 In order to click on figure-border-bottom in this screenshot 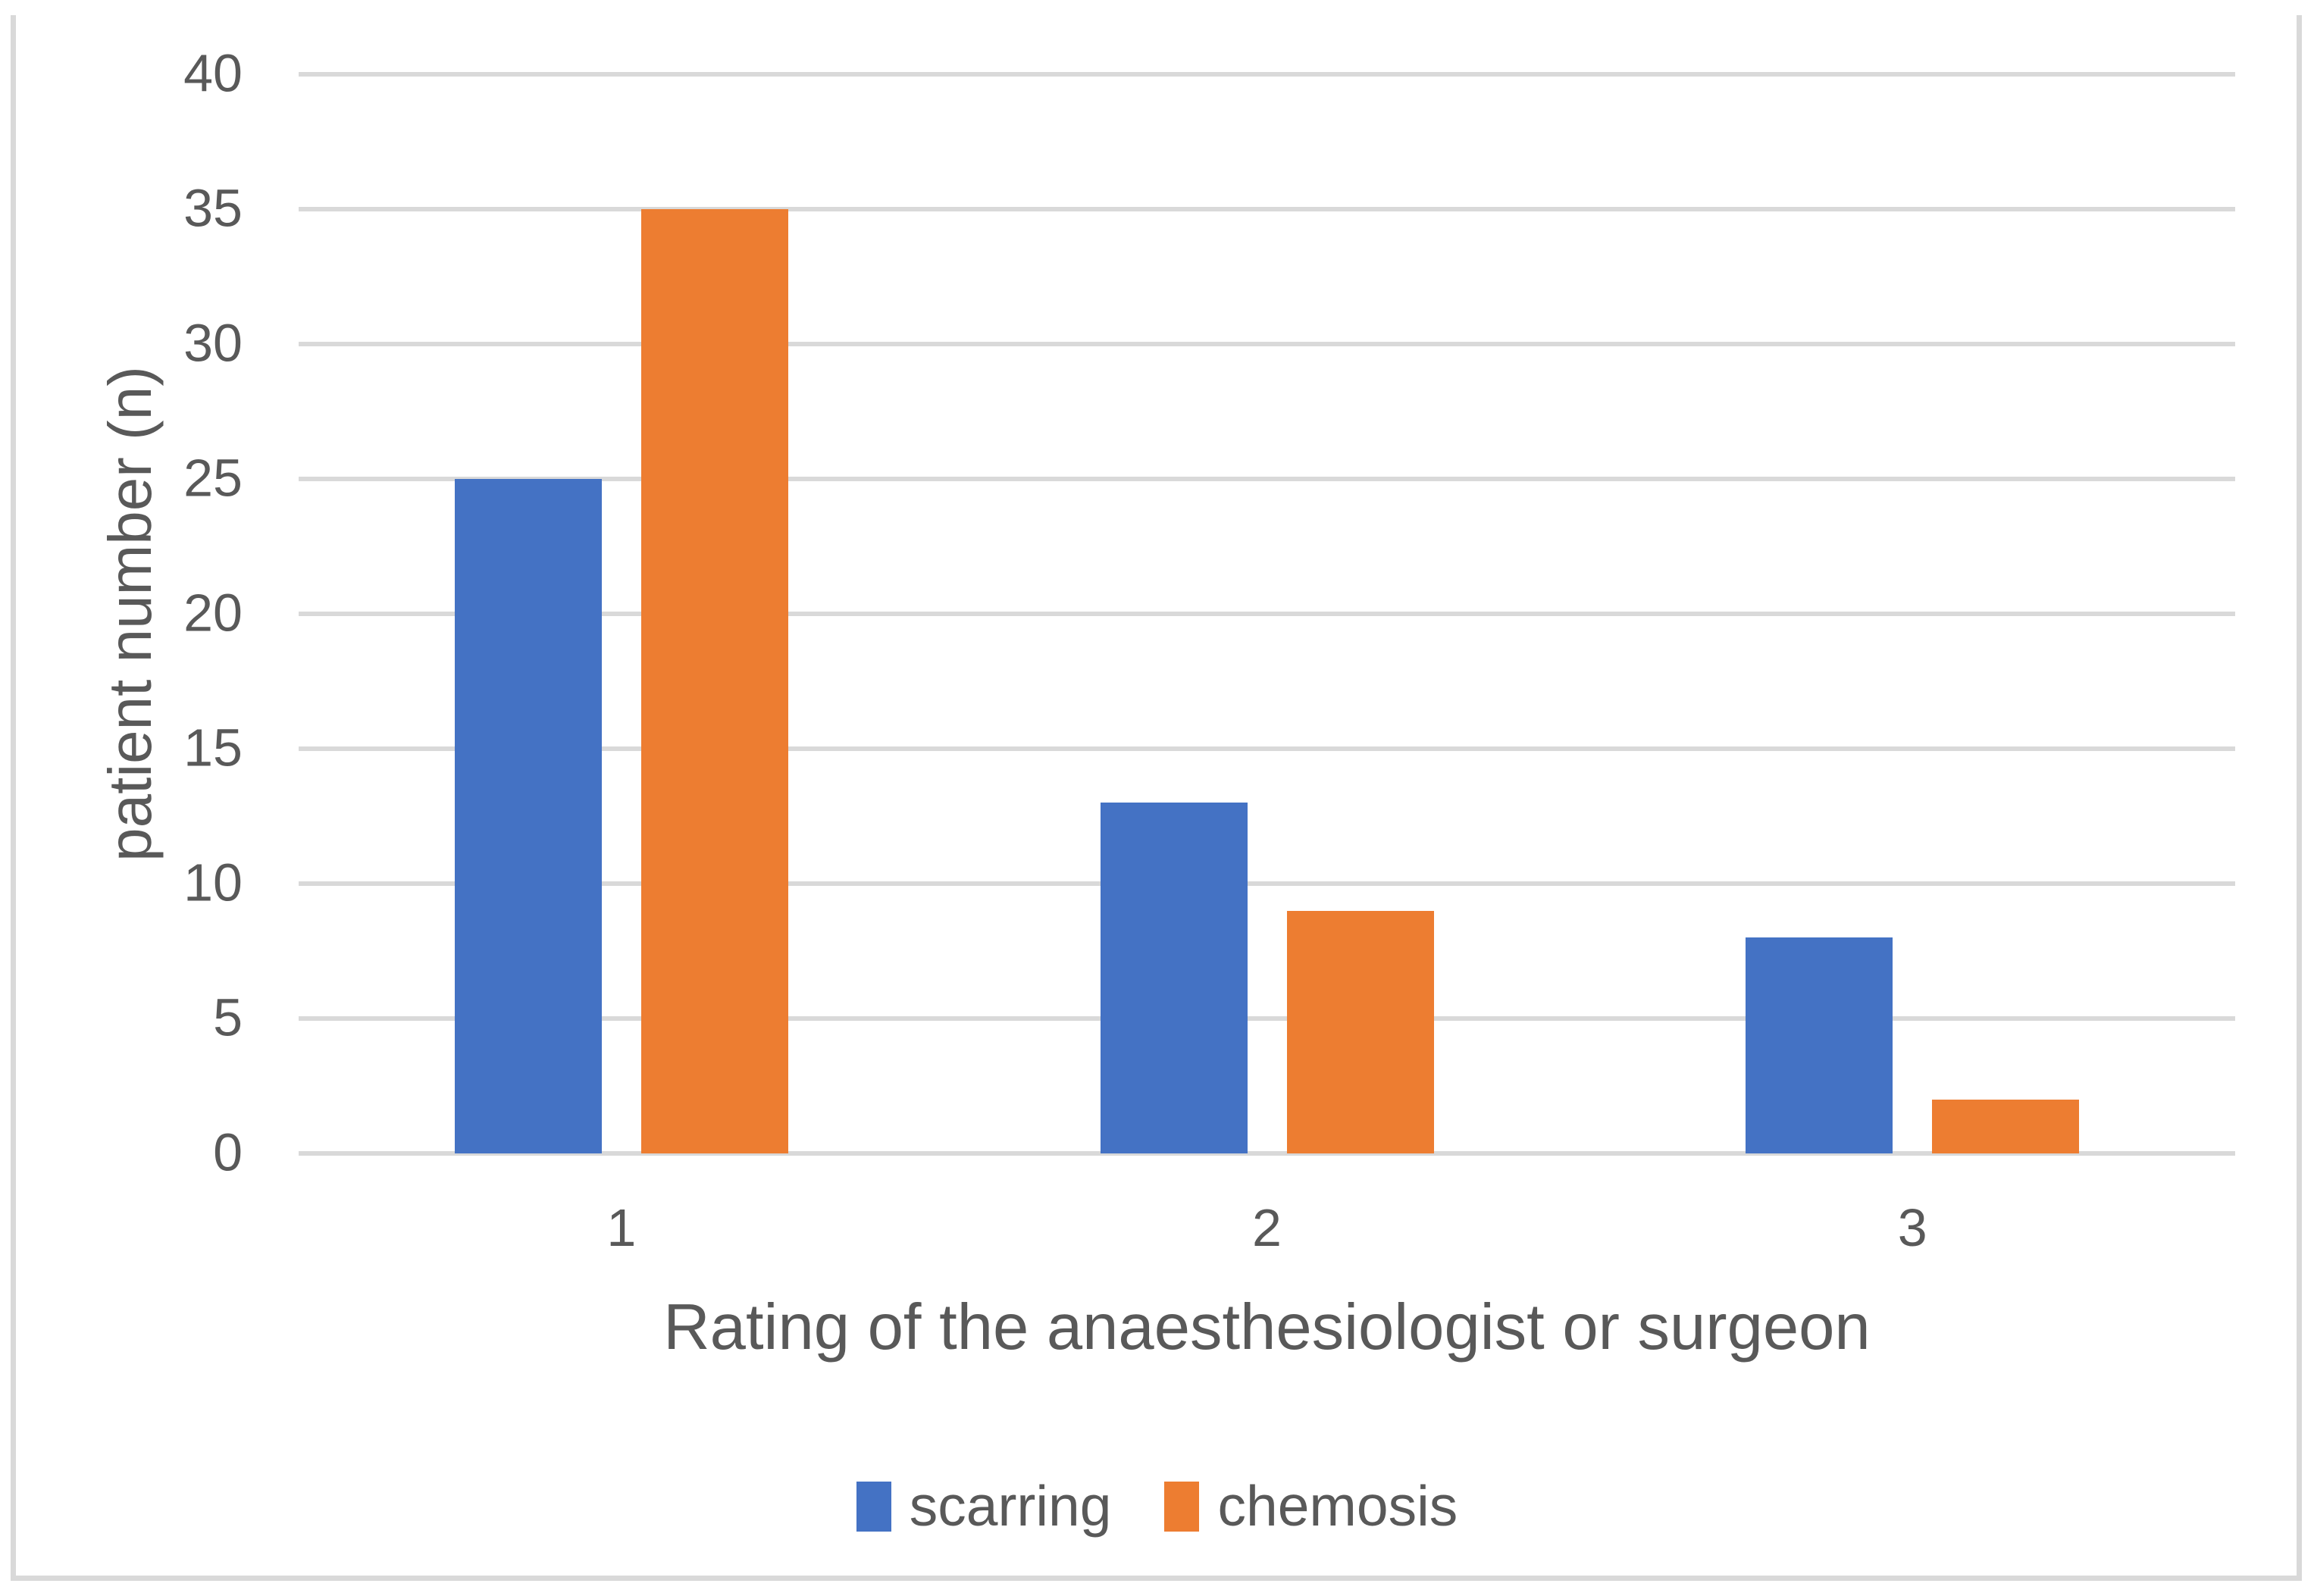, I will do `click(1156, 1578)`.